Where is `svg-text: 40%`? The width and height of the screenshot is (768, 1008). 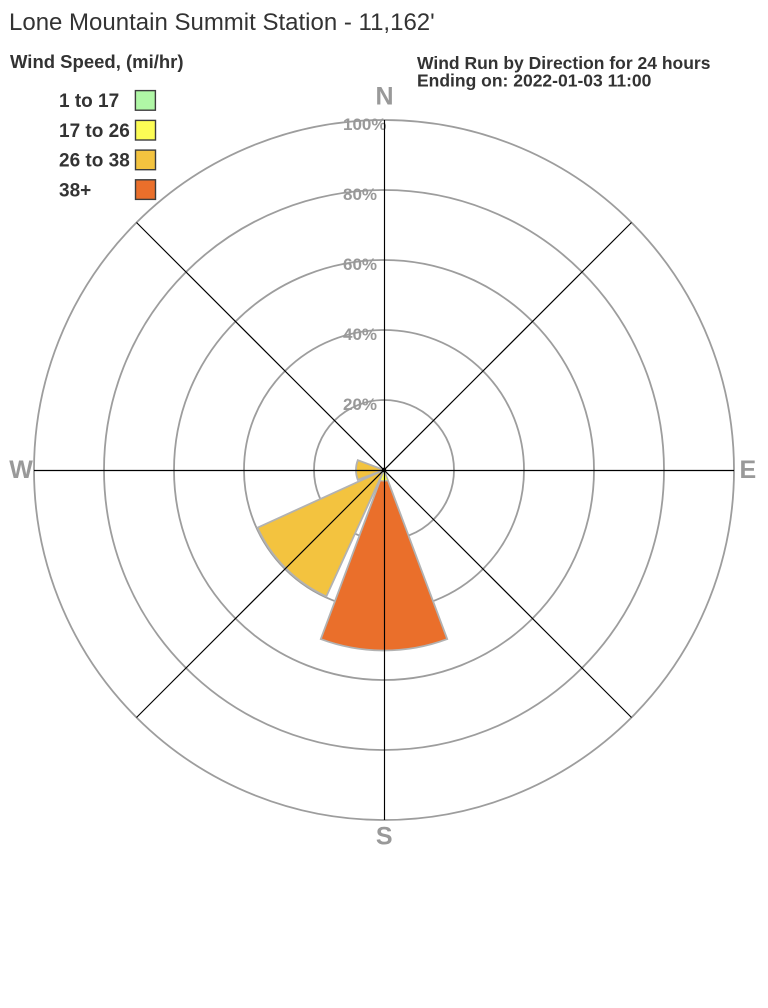 svg-text: 40% is located at coordinates (360, 334).